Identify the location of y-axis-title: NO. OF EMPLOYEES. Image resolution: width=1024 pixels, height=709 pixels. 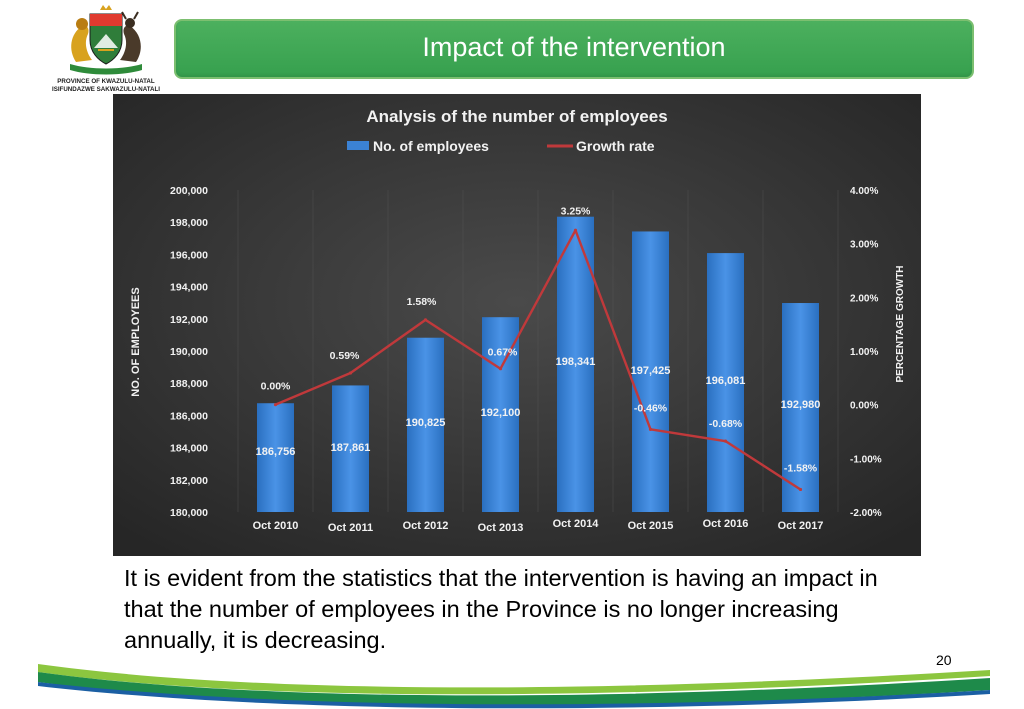
(136, 341).